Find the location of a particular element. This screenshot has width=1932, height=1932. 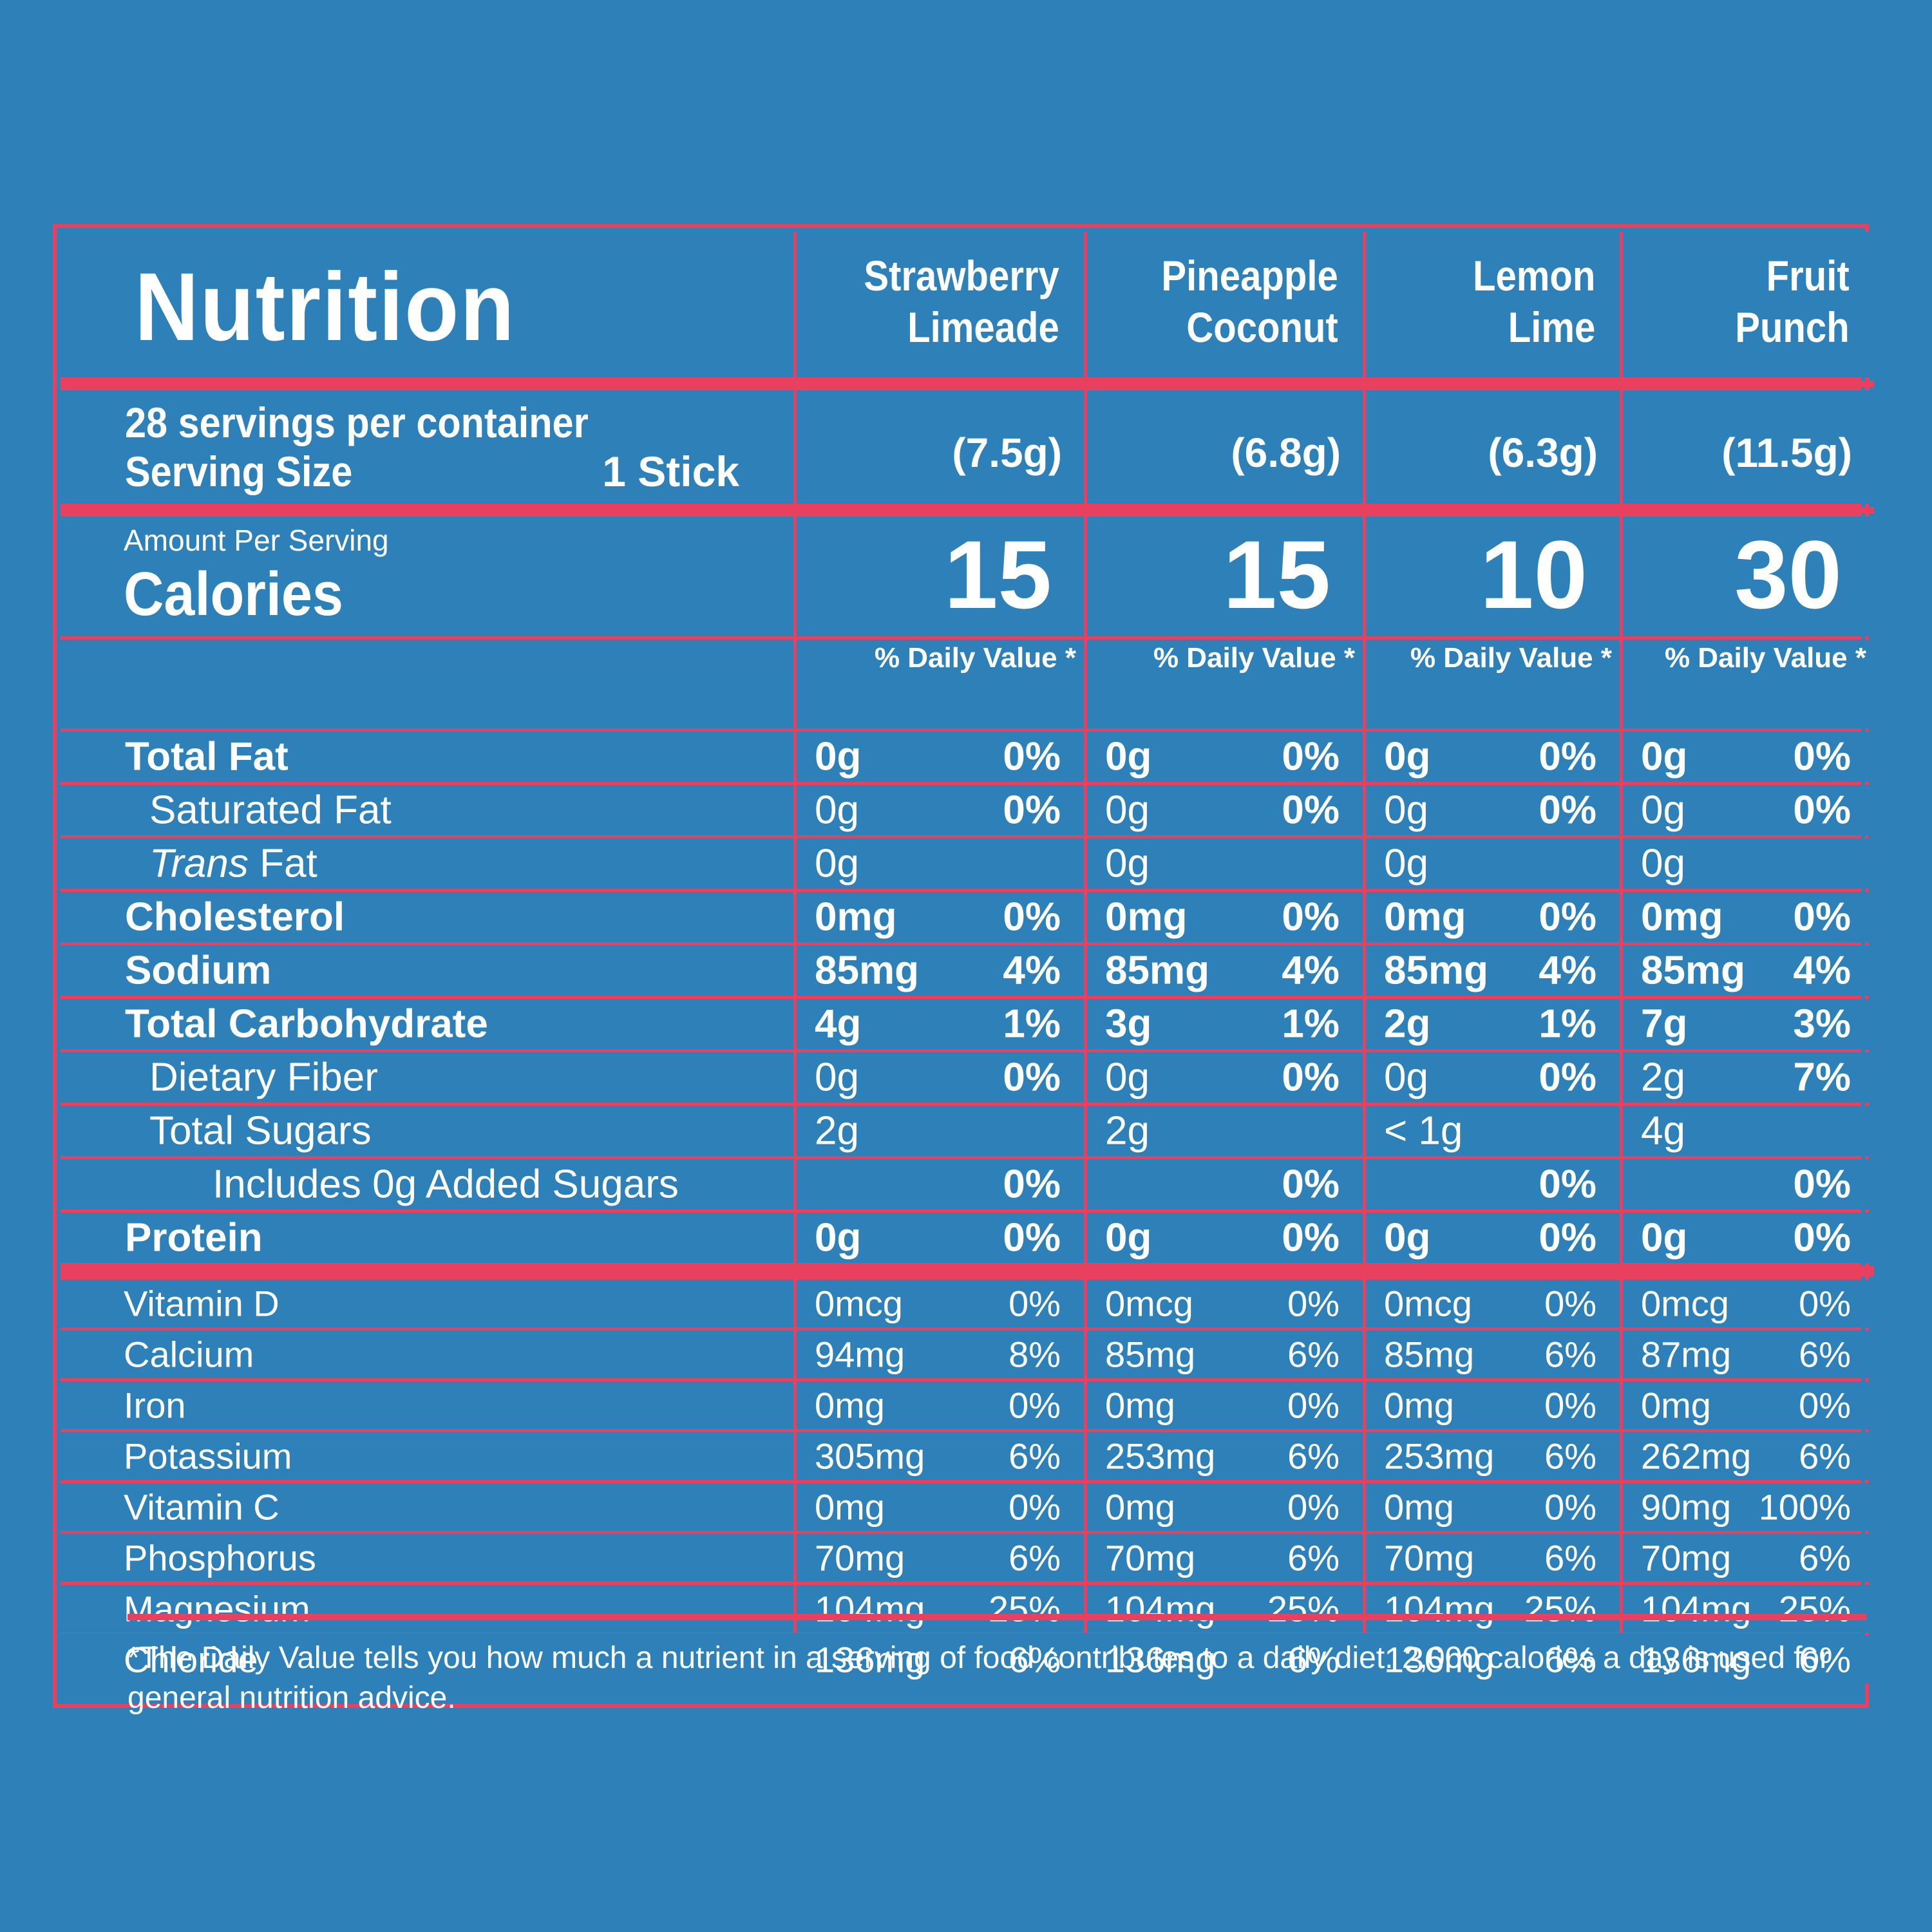

vitamin-name: Magnesium is located at coordinates (217, 1609).